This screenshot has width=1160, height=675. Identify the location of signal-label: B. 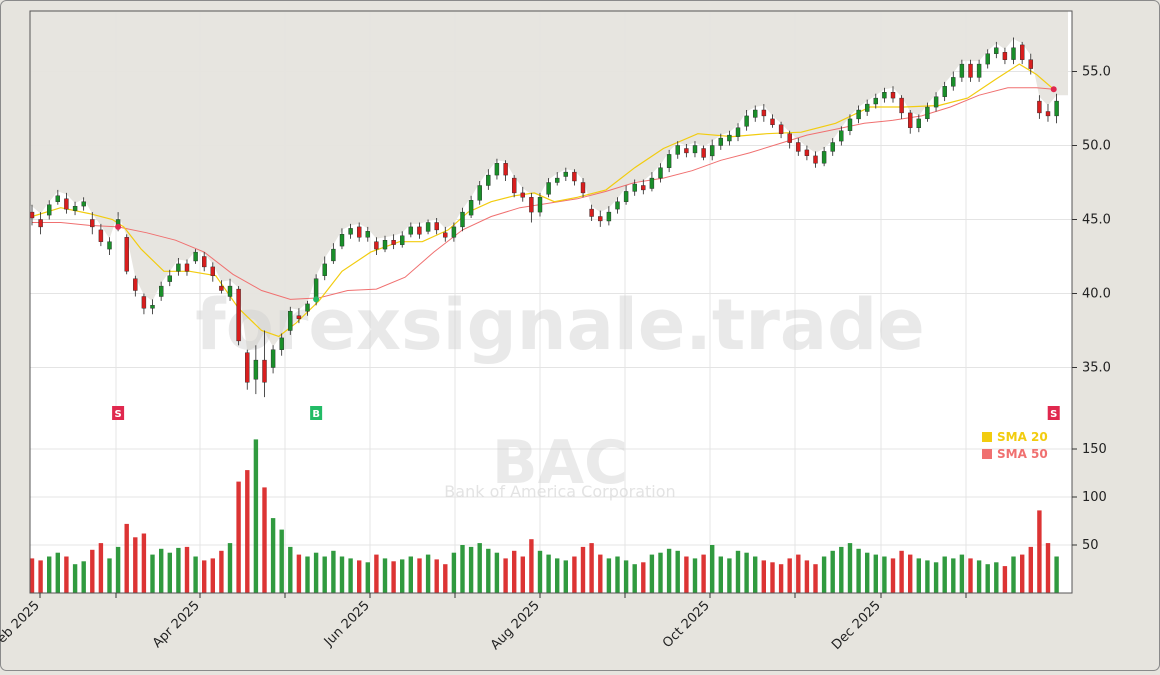
(316, 414).